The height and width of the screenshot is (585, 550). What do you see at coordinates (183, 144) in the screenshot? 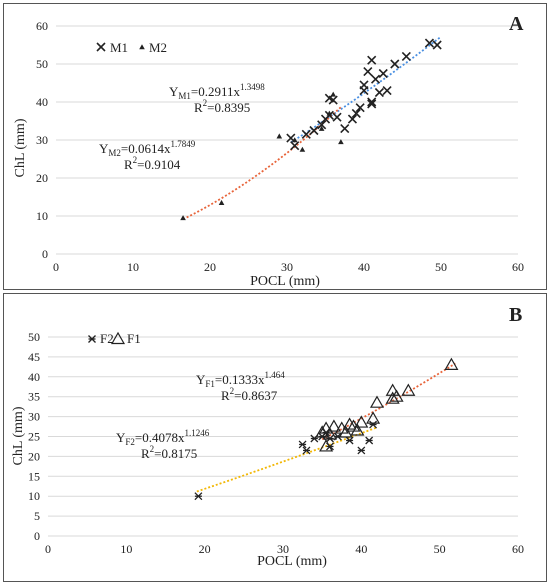
I see `equation-m2-exp: 1.7849` at bounding box center [183, 144].